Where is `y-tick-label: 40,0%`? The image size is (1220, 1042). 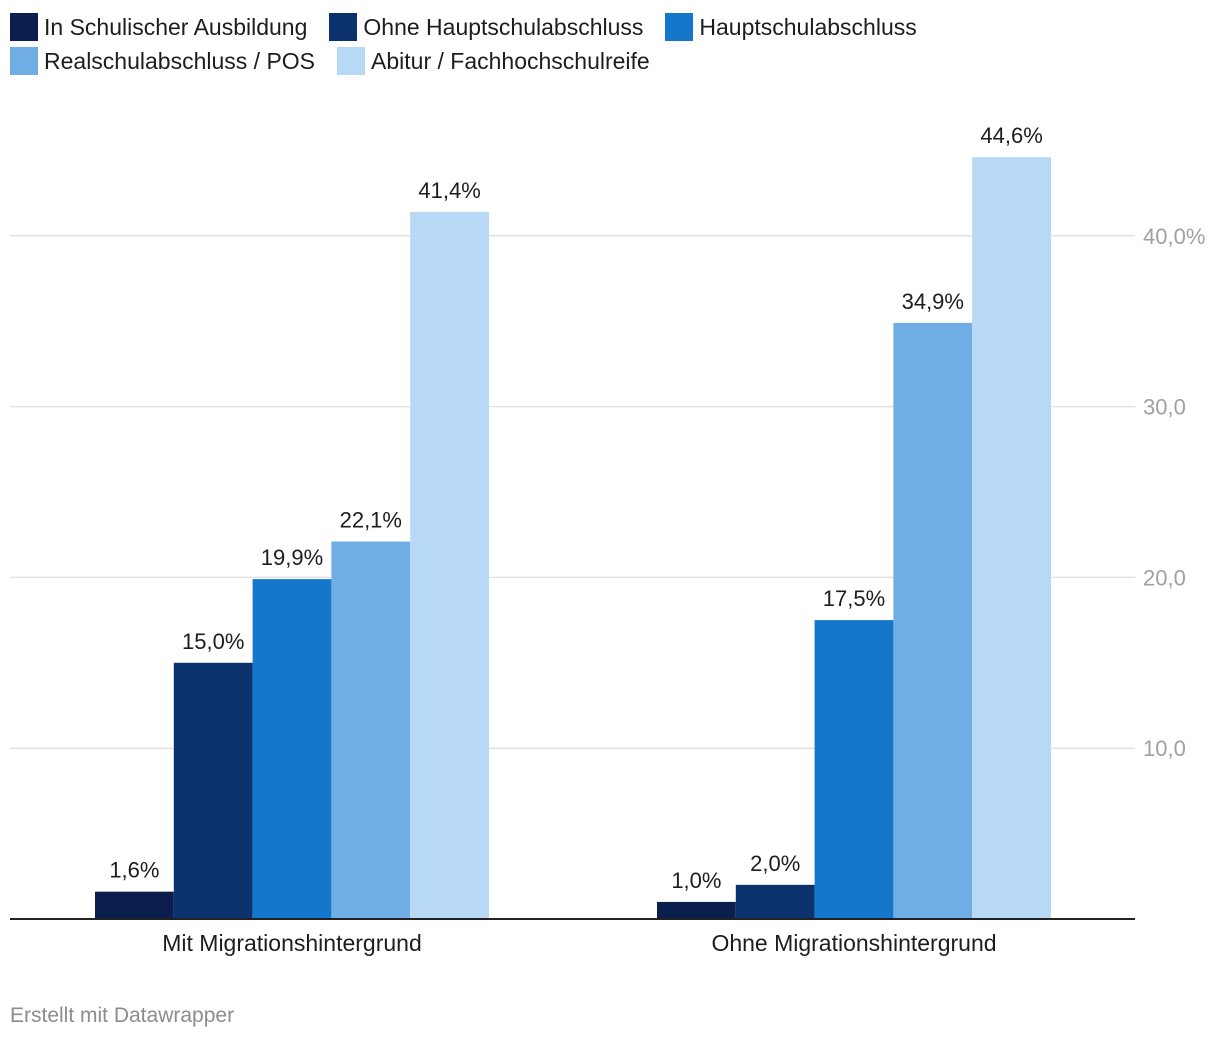 y-tick-label: 40,0% is located at coordinates (1174, 236).